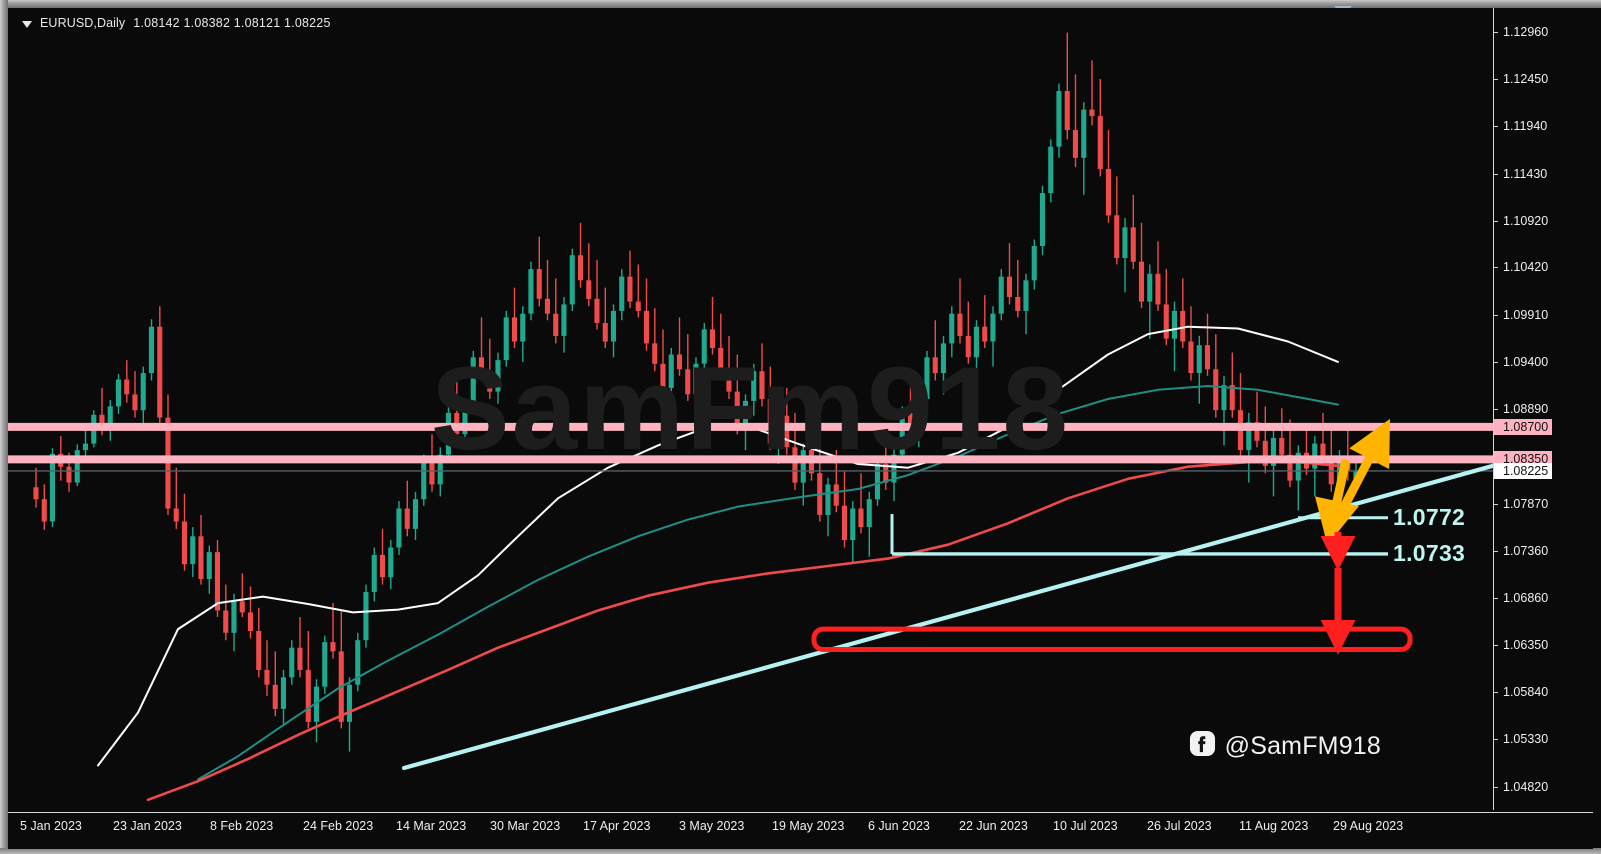 This screenshot has width=1601, height=854. Describe the element at coordinates (1202, 746) in the screenshot. I see `facebook-icon` at that location.